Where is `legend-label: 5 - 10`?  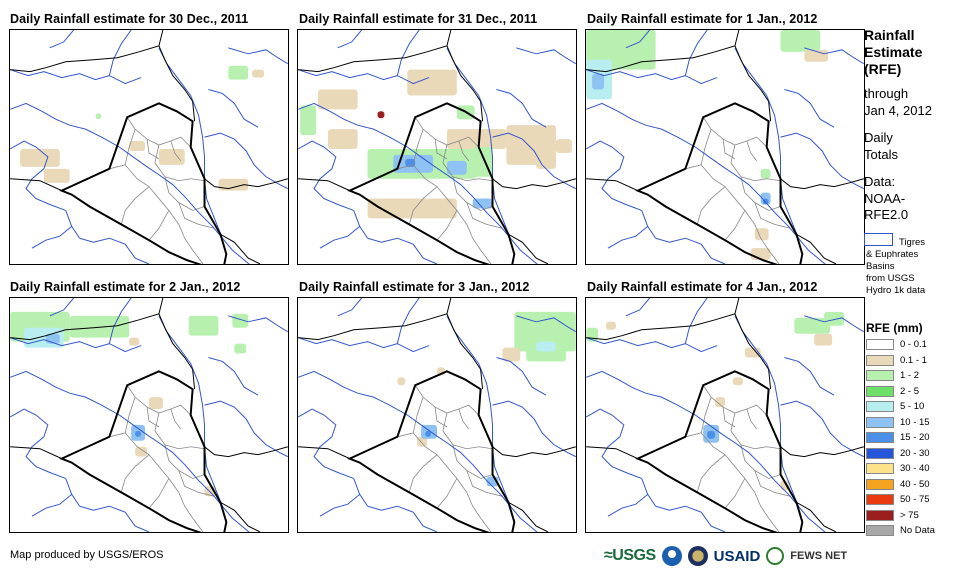
legend-label: 5 - 10 is located at coordinates (912, 406).